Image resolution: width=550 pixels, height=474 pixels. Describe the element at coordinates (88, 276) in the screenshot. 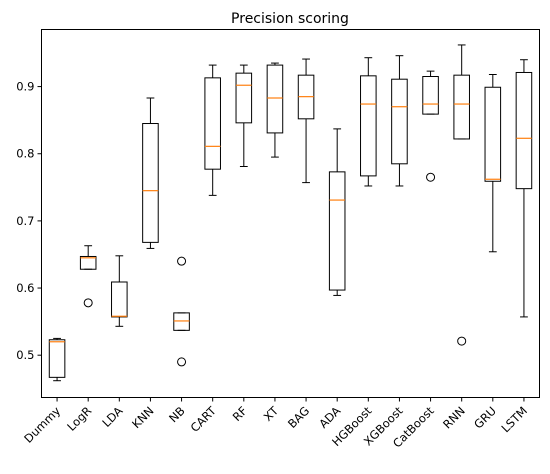

I see `box-logr` at that location.